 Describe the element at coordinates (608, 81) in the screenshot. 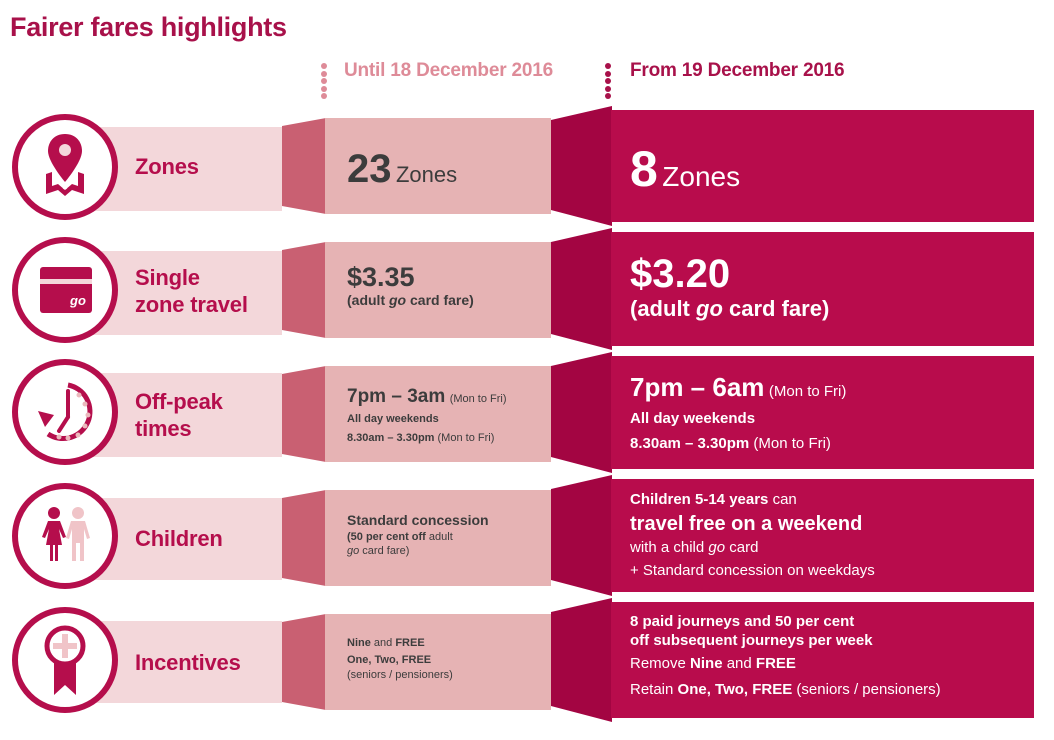

I see `dotted-divider-after` at that location.